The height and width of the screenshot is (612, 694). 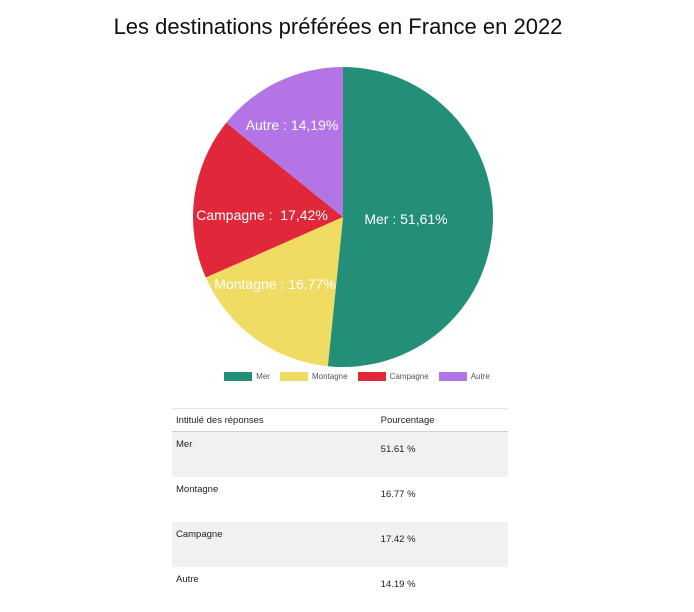 What do you see at coordinates (409, 376) in the screenshot?
I see `legend-label: Campagne` at bounding box center [409, 376].